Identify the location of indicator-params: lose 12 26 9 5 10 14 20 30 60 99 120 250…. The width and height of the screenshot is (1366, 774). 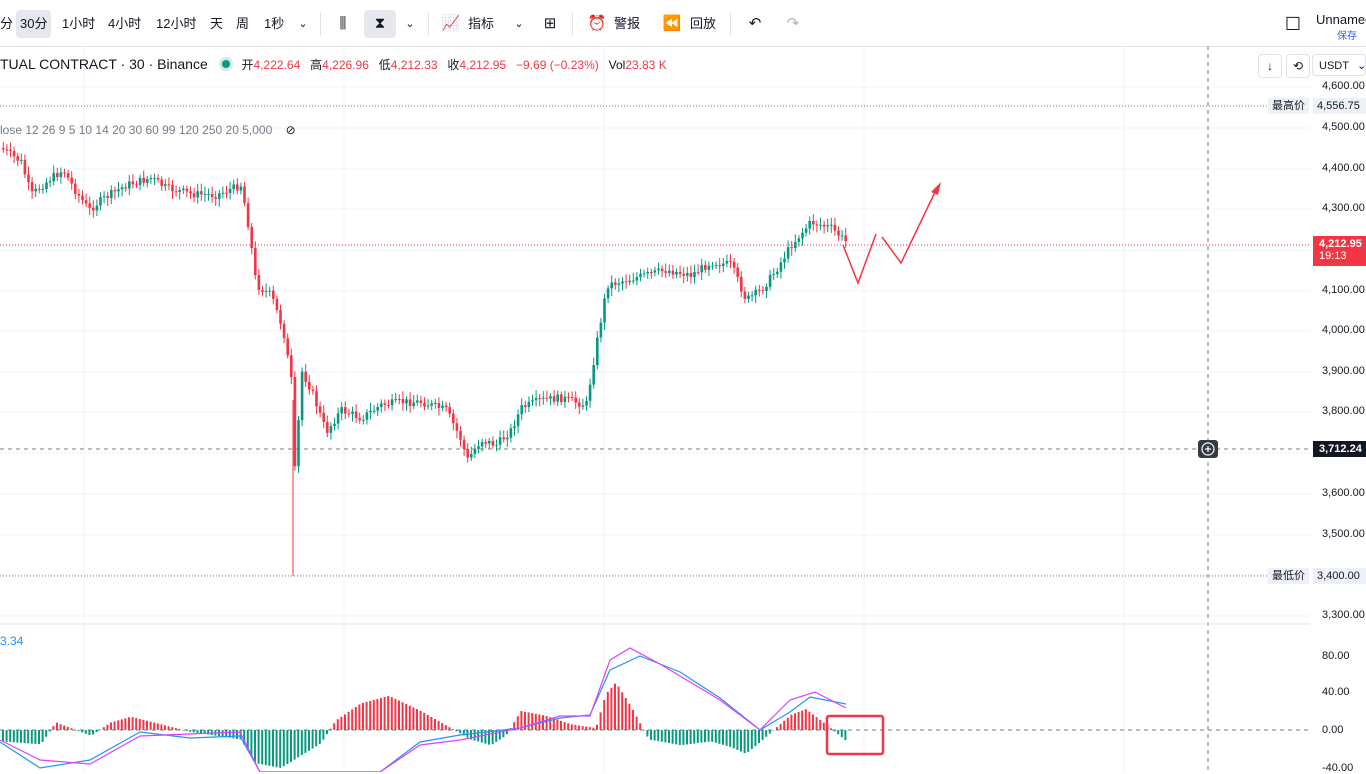
(148, 130).